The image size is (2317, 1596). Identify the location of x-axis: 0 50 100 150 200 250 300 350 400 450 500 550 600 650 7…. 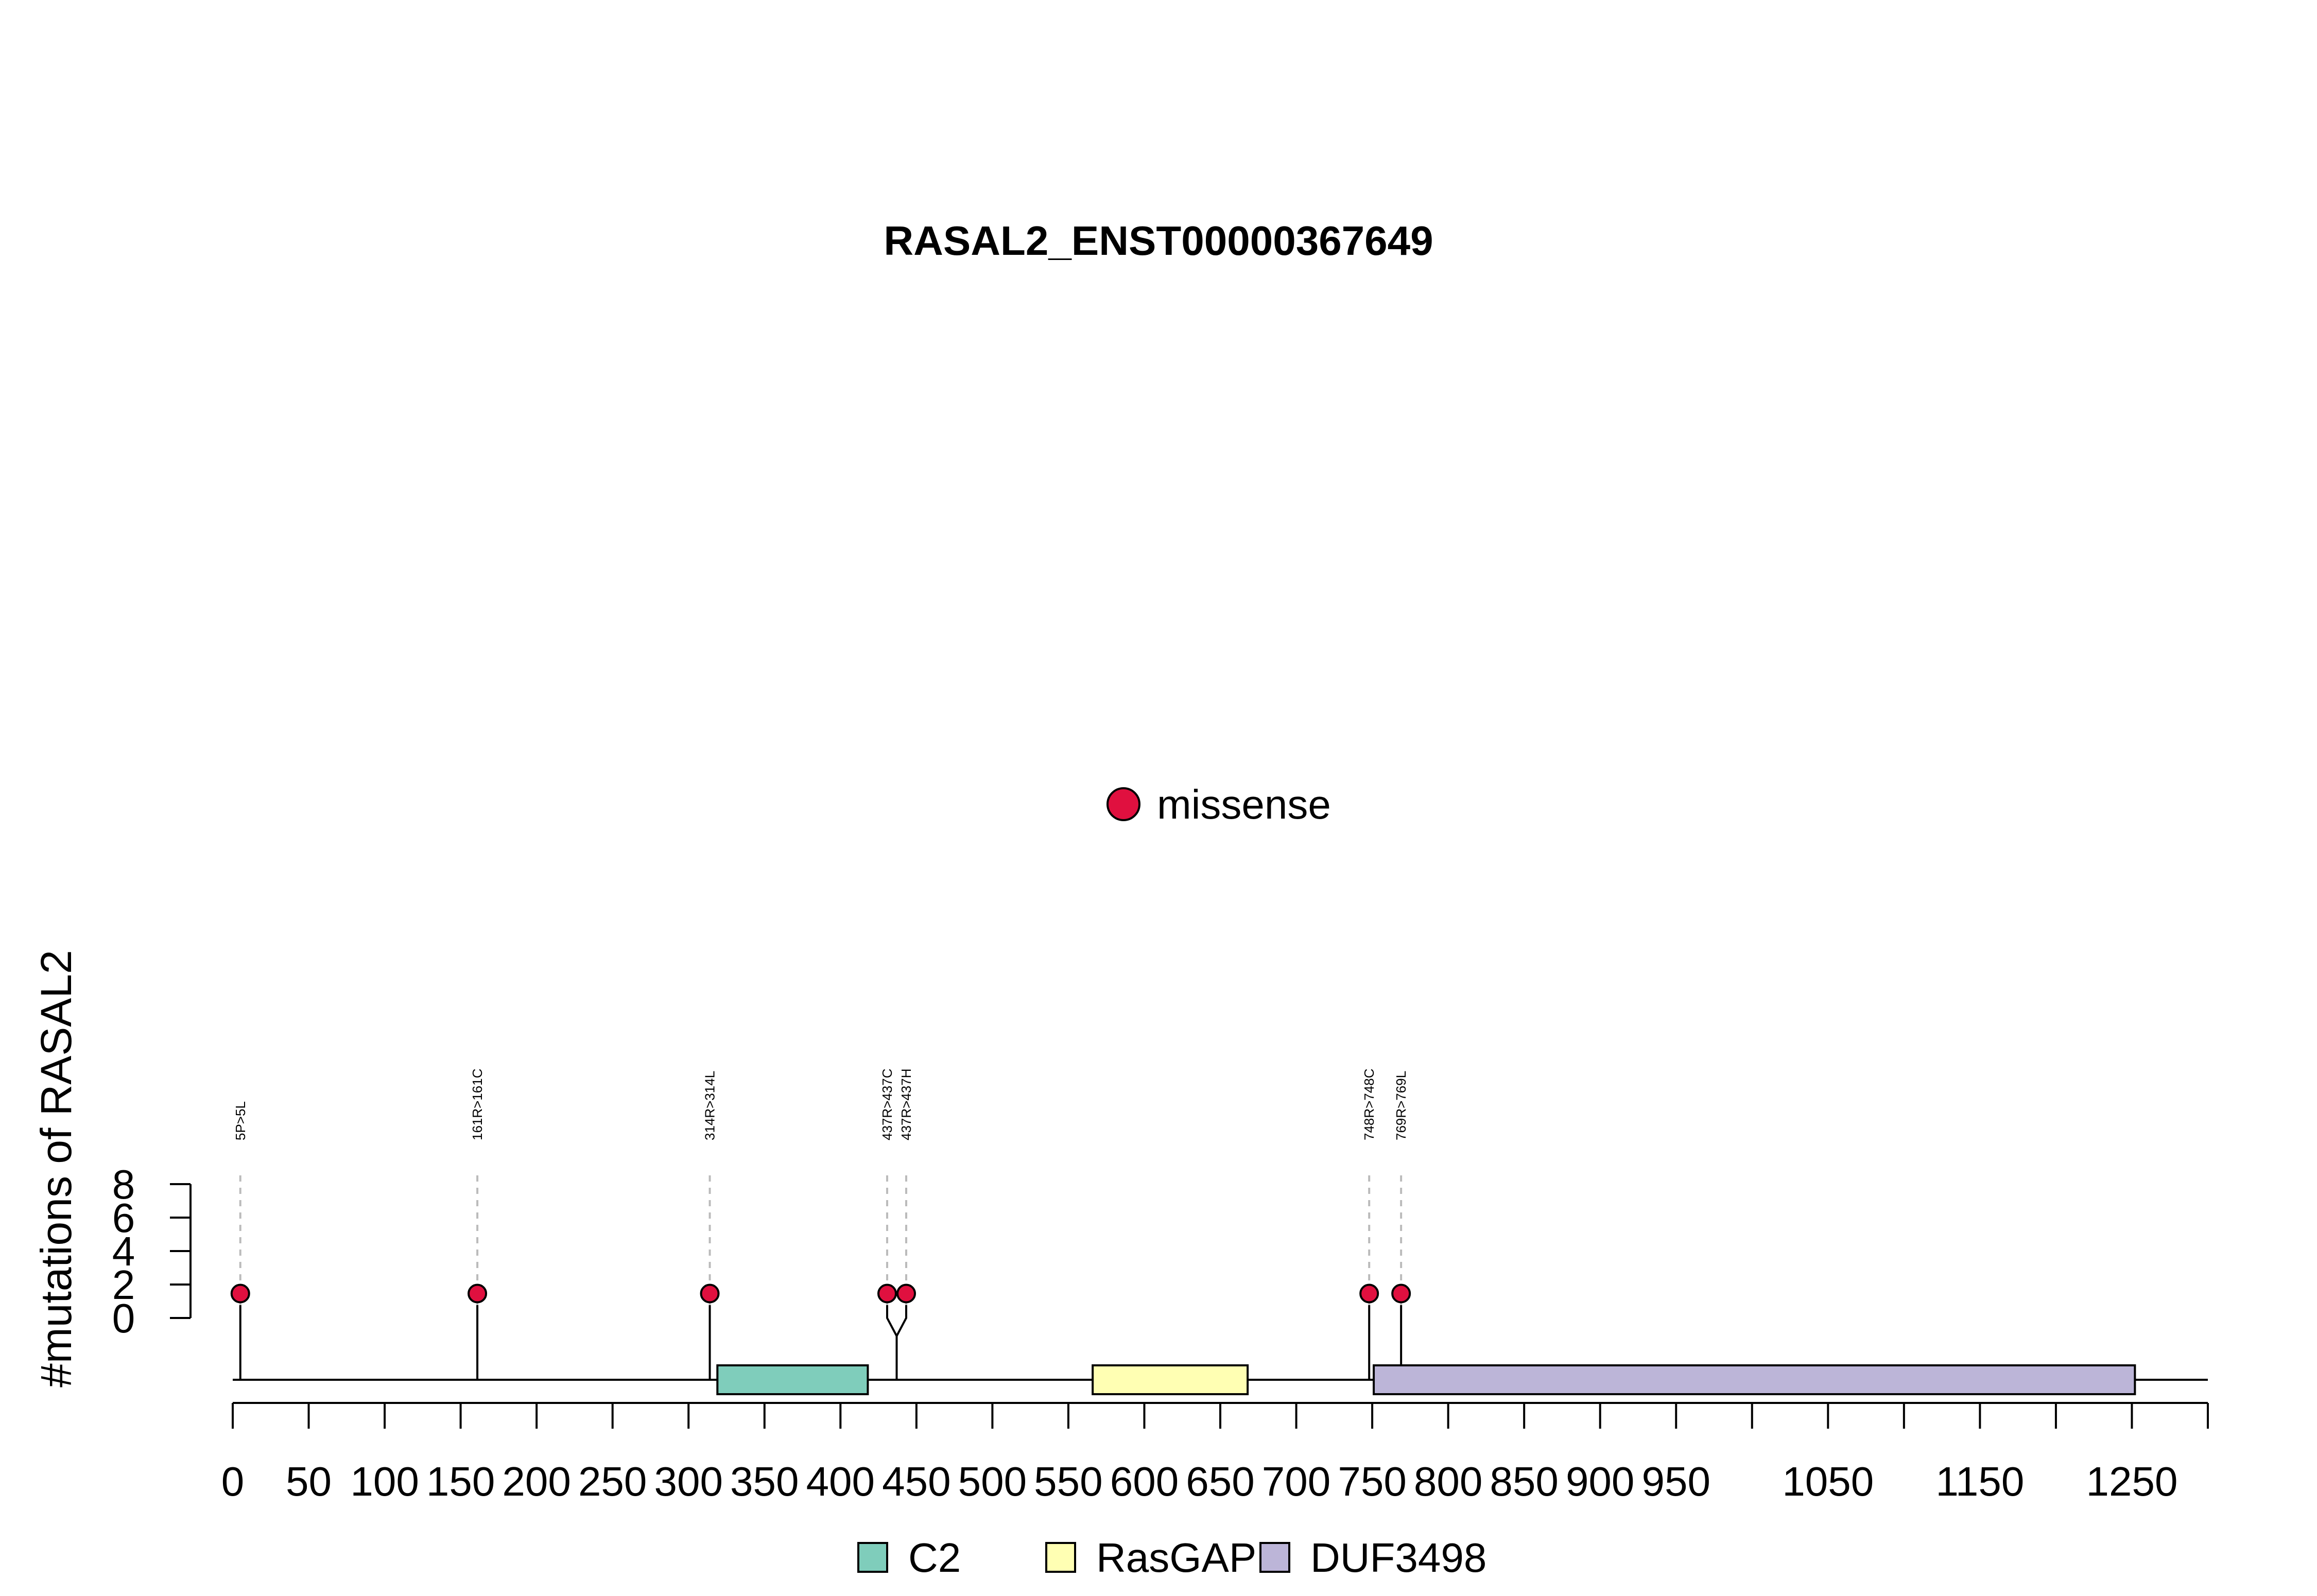
(1215, 1453).